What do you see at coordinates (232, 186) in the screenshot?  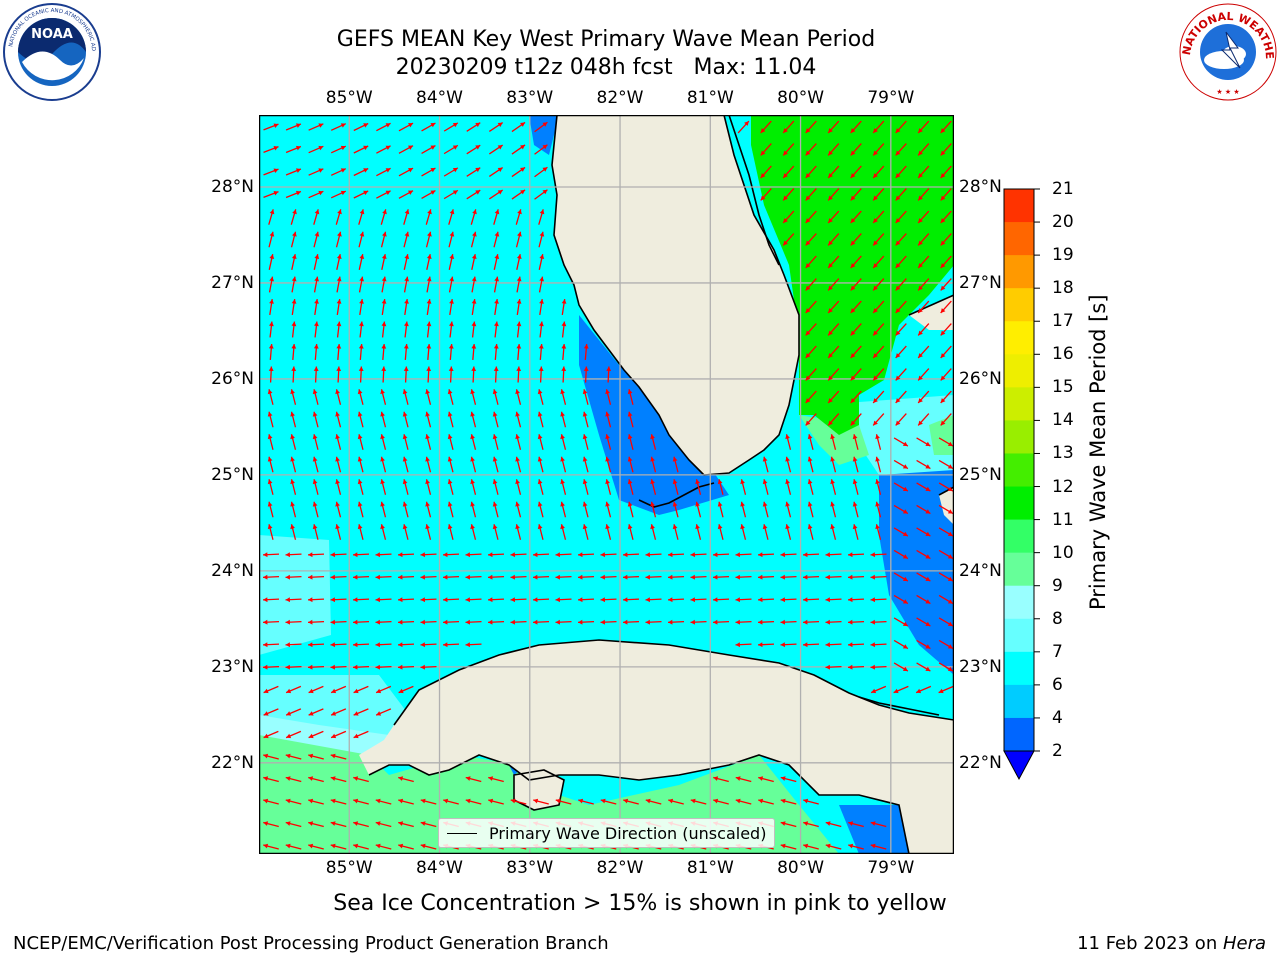 I see `lat-tick-label-left: 28°N` at bounding box center [232, 186].